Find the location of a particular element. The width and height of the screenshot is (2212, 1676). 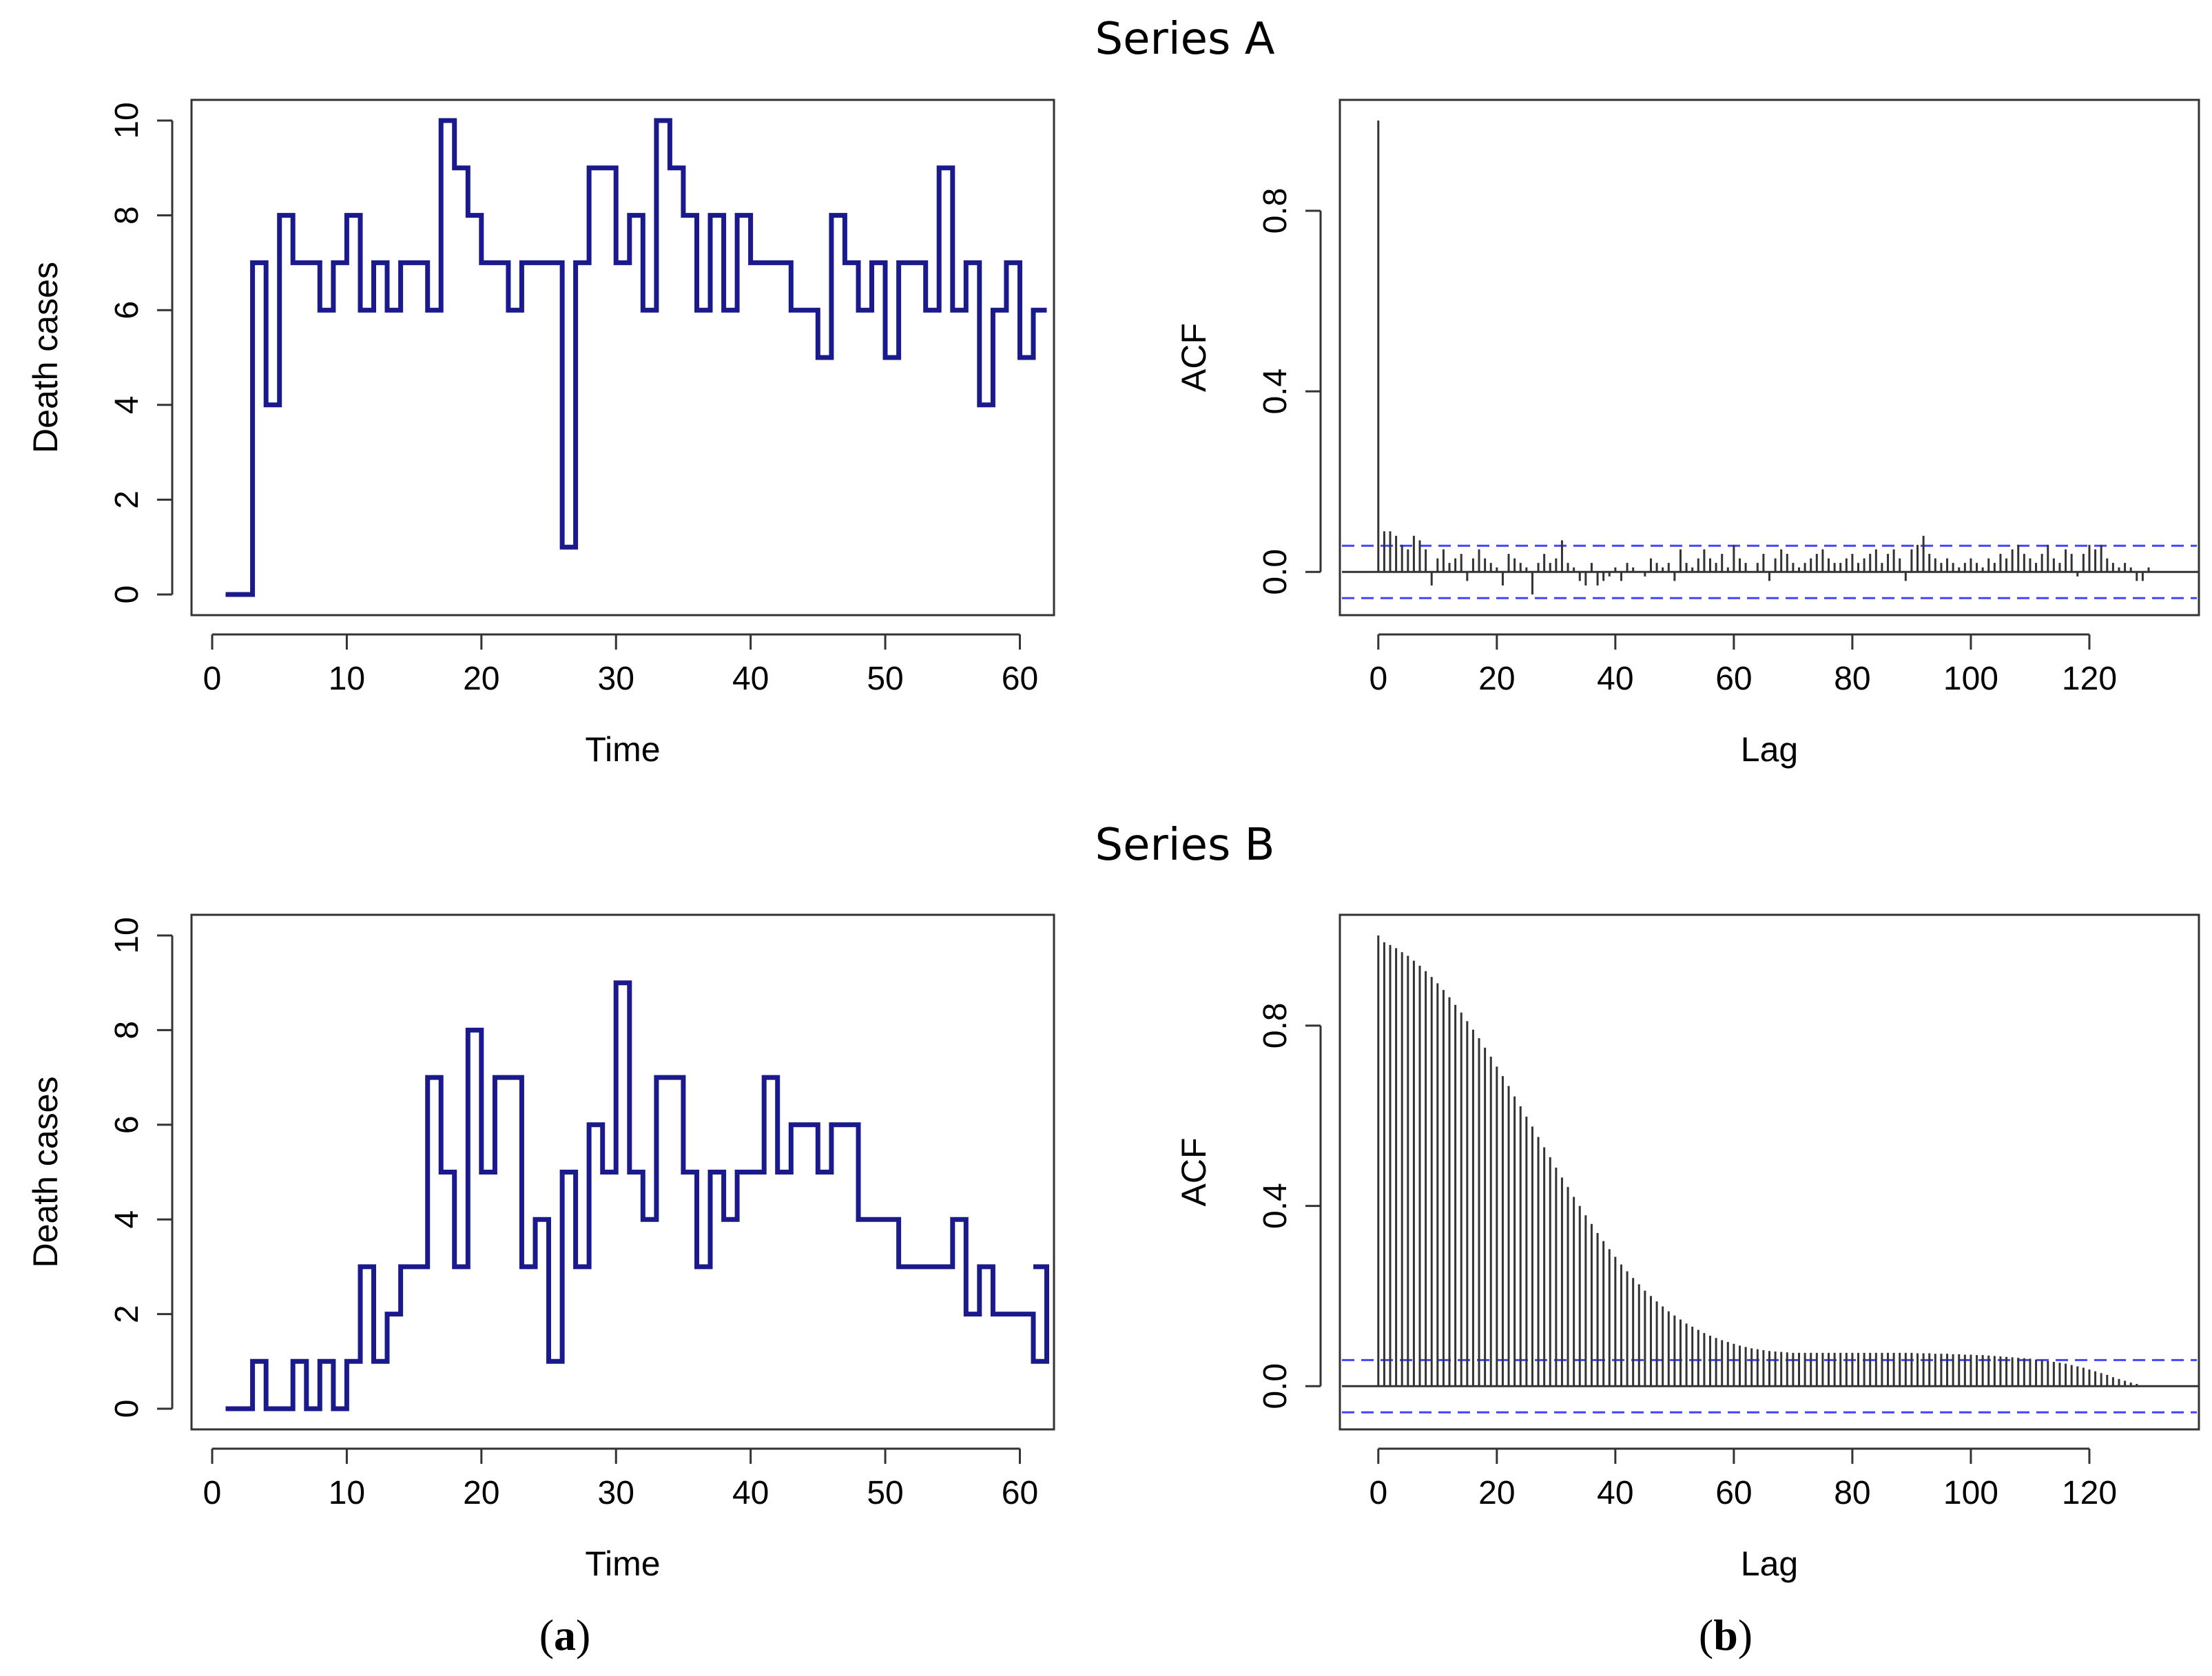

panel-label-b: b is located at coordinates (1726, 1635).